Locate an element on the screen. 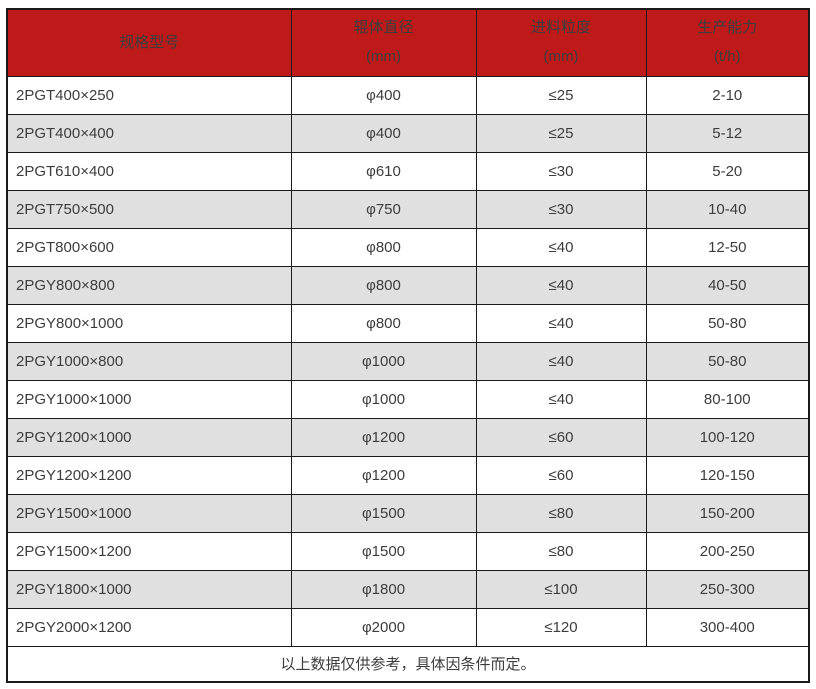 This screenshot has height=689, width=816. table-row: 2PGT610×400 φ610 ≤30 5-20 is located at coordinates (408, 171).